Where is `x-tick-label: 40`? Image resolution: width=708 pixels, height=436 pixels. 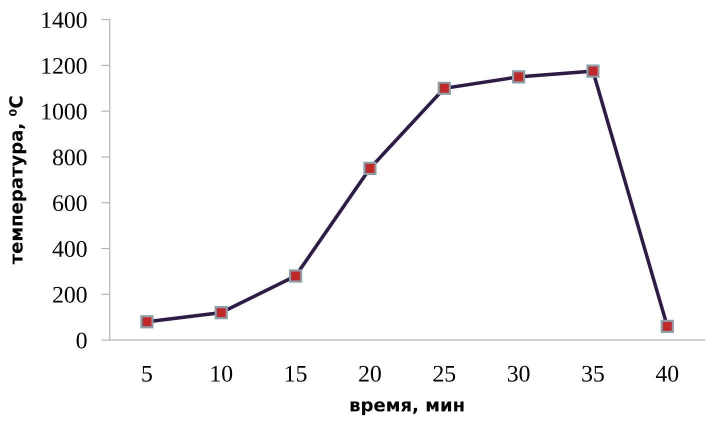
x-tick-label: 40 is located at coordinates (667, 374).